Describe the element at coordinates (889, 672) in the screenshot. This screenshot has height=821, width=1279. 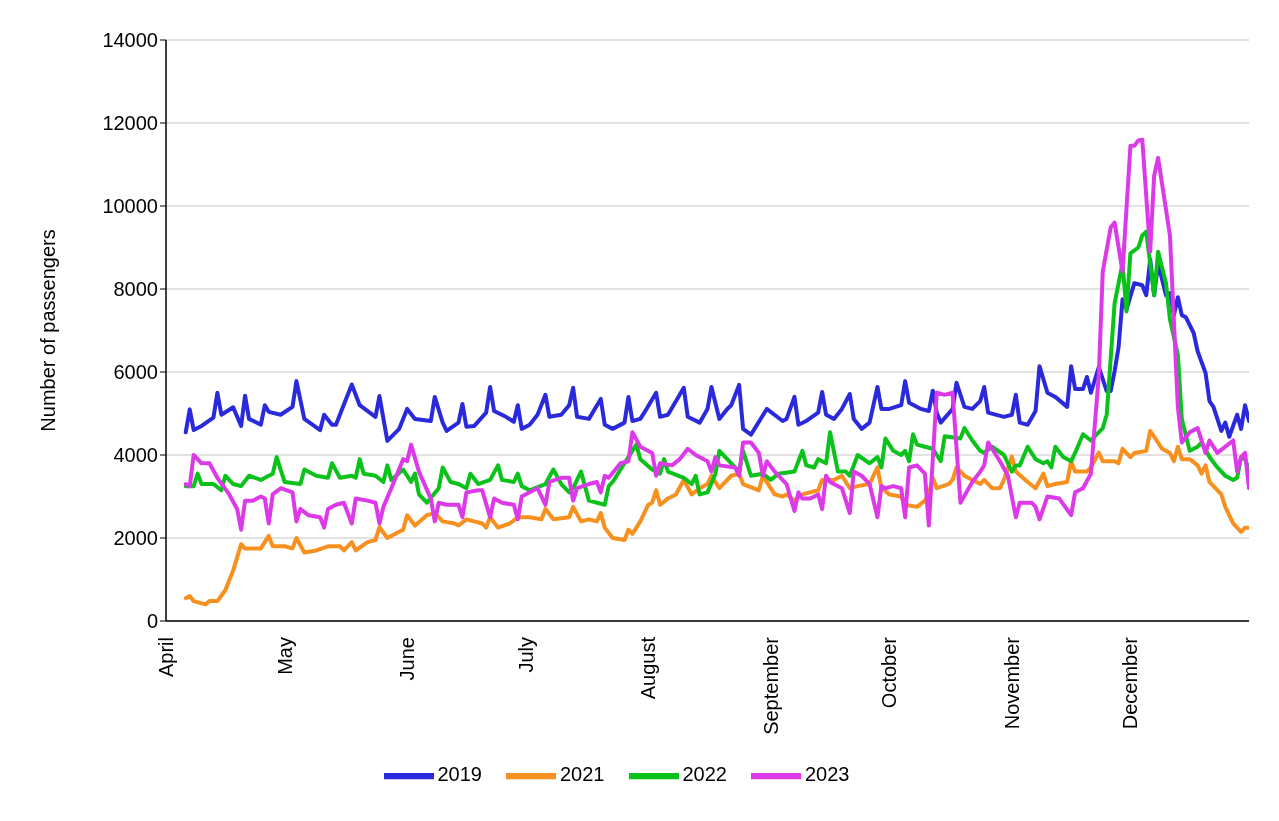
I see `x-tick-label: October` at that location.